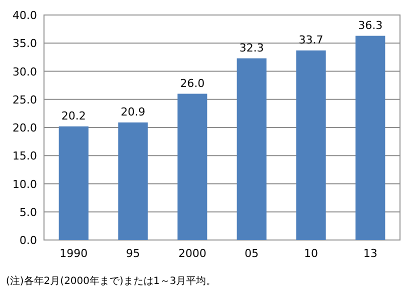  What do you see at coordinates (251, 253) in the screenshot?
I see `x-tick-label: 05` at bounding box center [251, 253].